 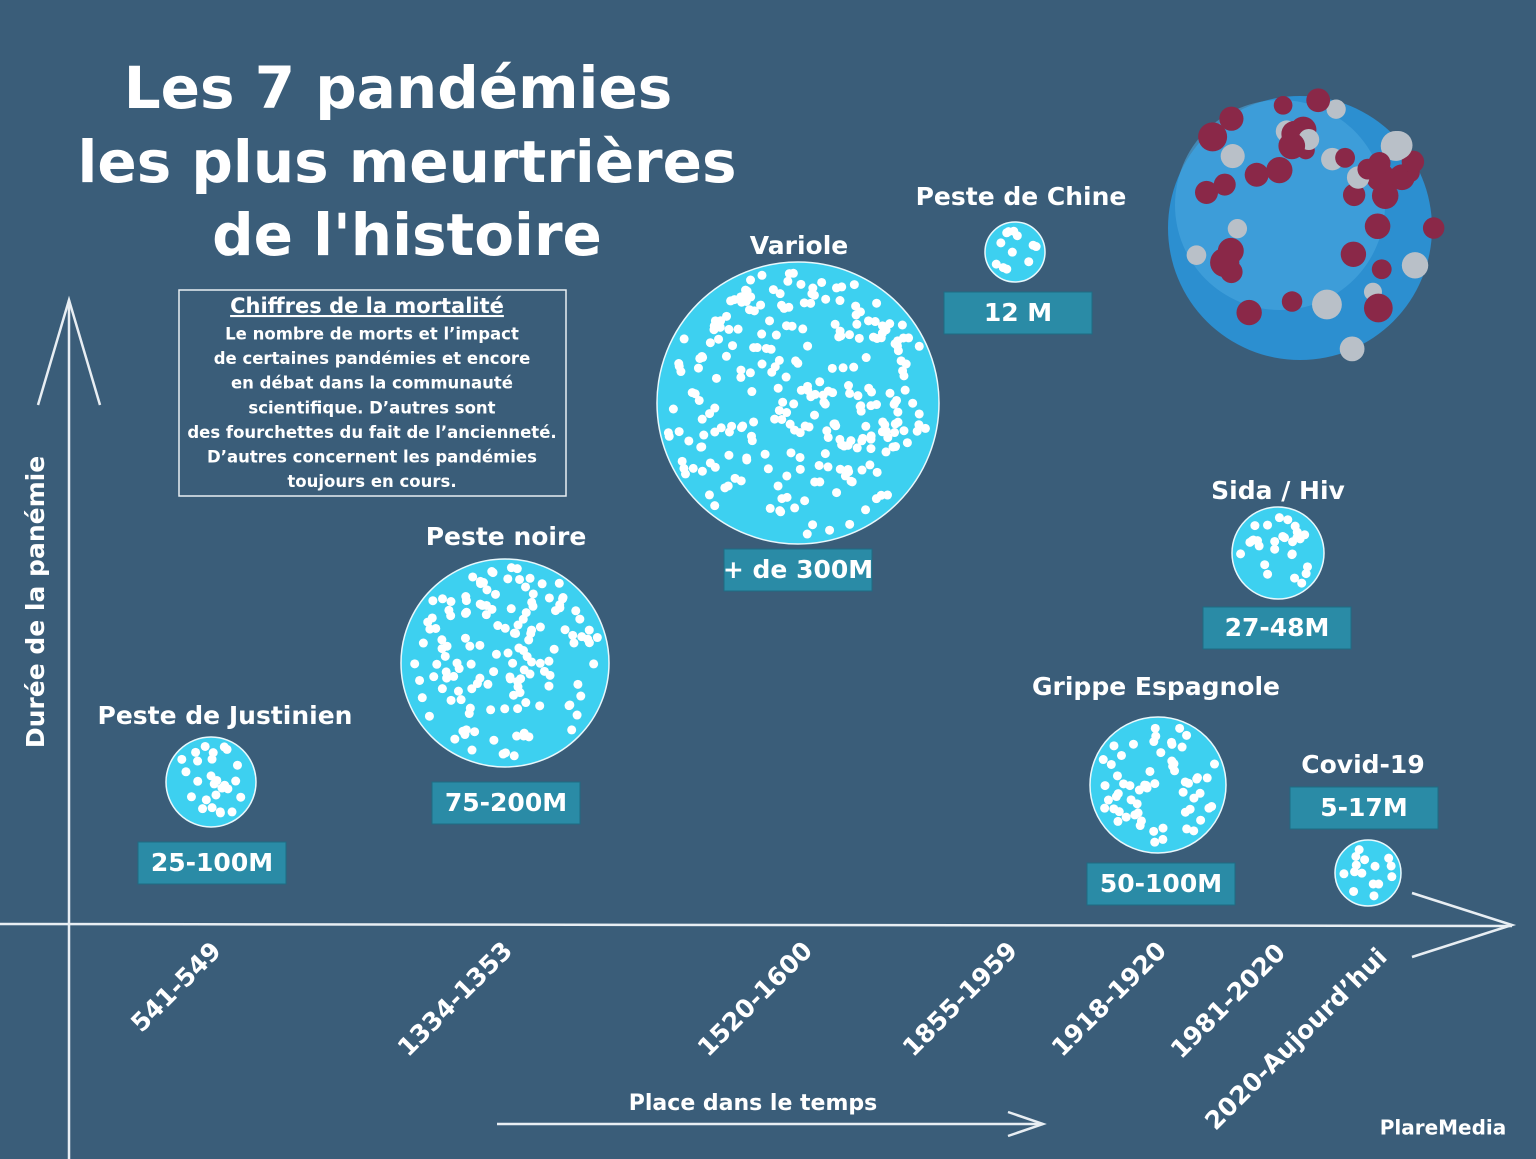 What do you see at coordinates (407, 235) in the screenshot?
I see `title-line: de l'histoire` at bounding box center [407, 235].